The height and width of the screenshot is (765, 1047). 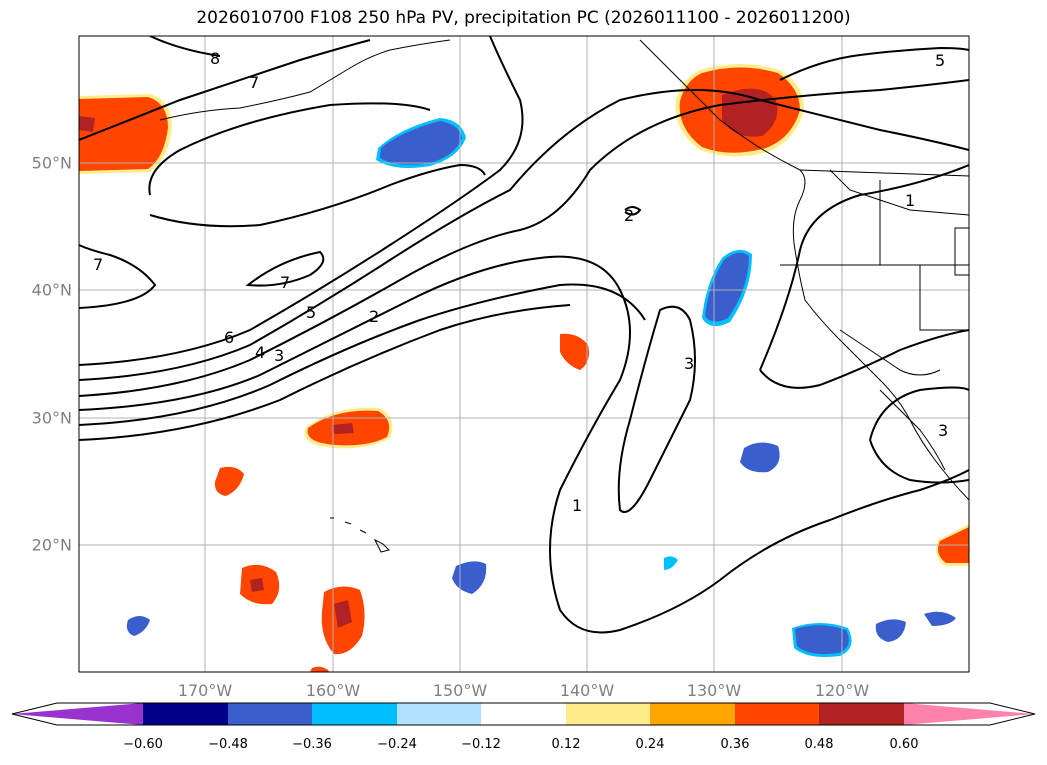 I want to click on lat-label: 30°N, so click(x=51, y=418).